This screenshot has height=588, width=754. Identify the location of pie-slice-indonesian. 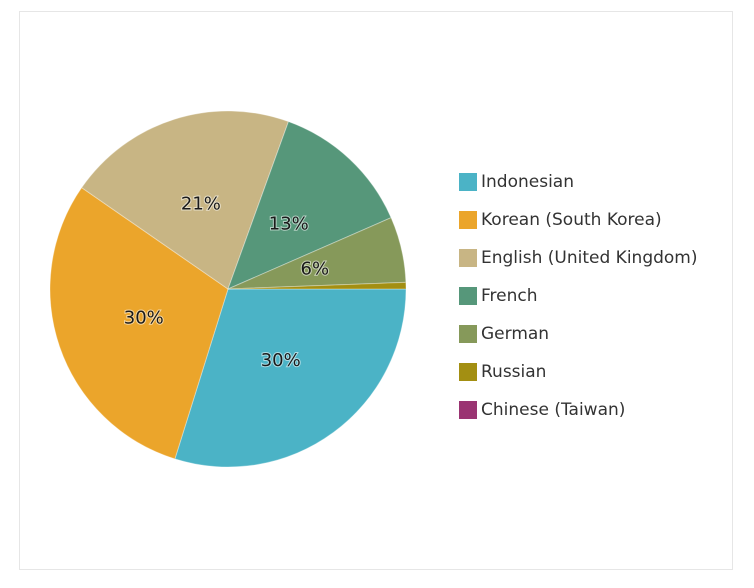
(290, 378).